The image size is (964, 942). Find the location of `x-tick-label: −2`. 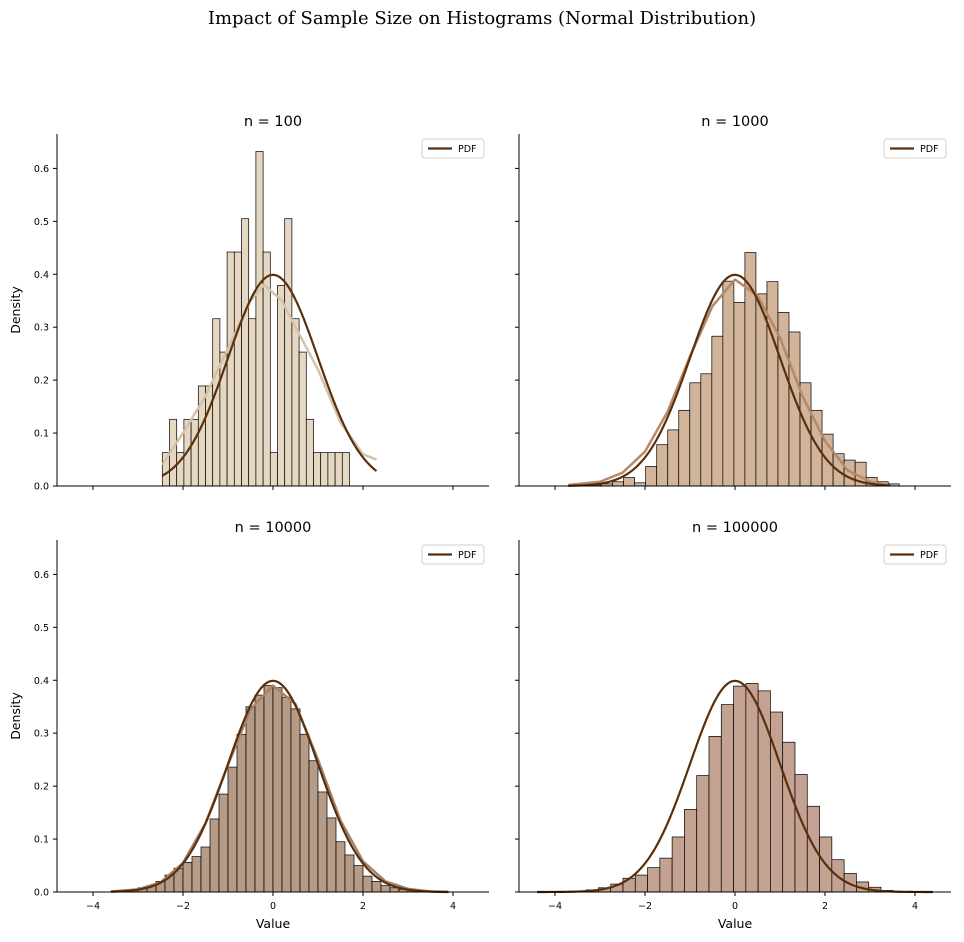

x-tick-label: −2 is located at coordinates (645, 906).